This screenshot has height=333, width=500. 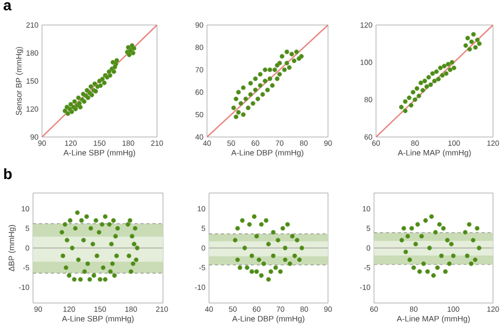 What do you see at coordinates (8, 6) in the screenshot?
I see `text: a` at bounding box center [8, 6].